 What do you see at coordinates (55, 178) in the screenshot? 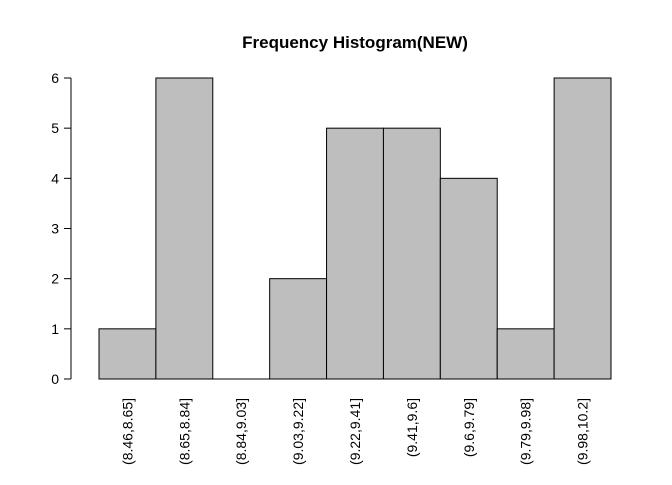
I see `y-tick-label: 4` at bounding box center [55, 178].